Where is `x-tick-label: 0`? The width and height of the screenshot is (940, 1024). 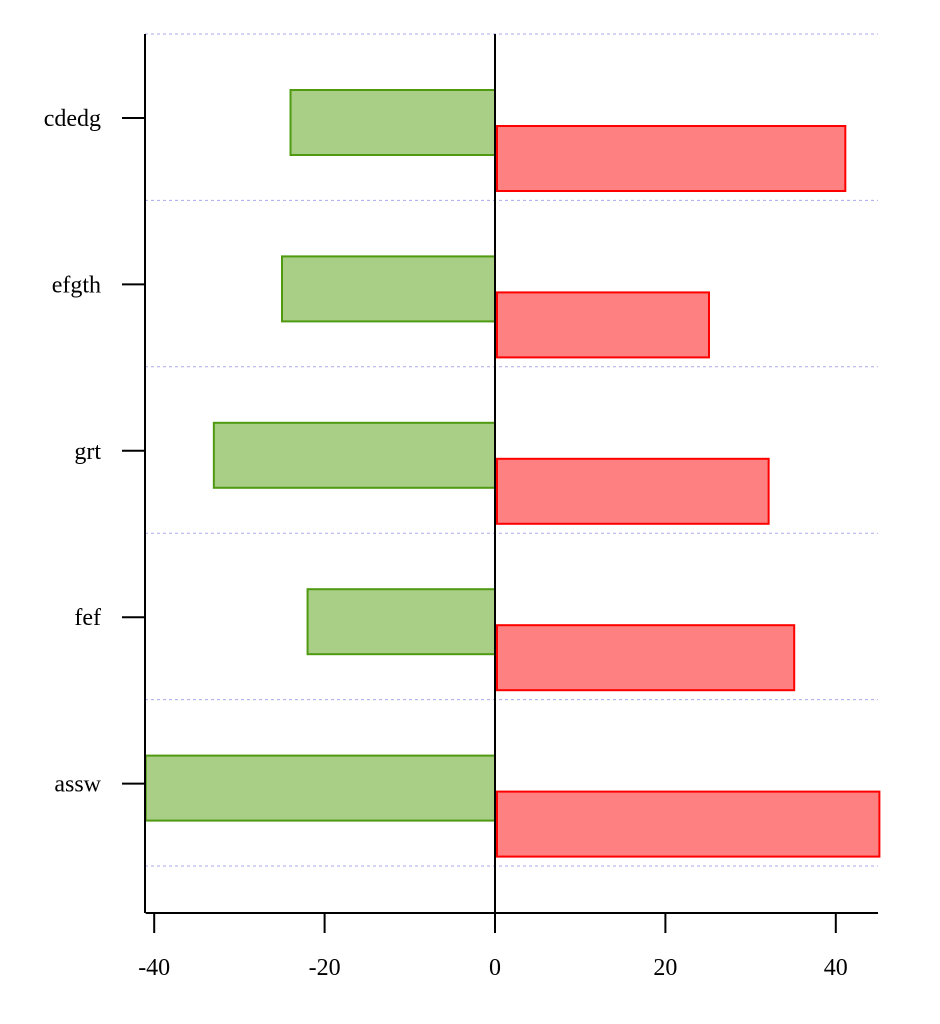
x-tick-label: 0 is located at coordinates (495, 968).